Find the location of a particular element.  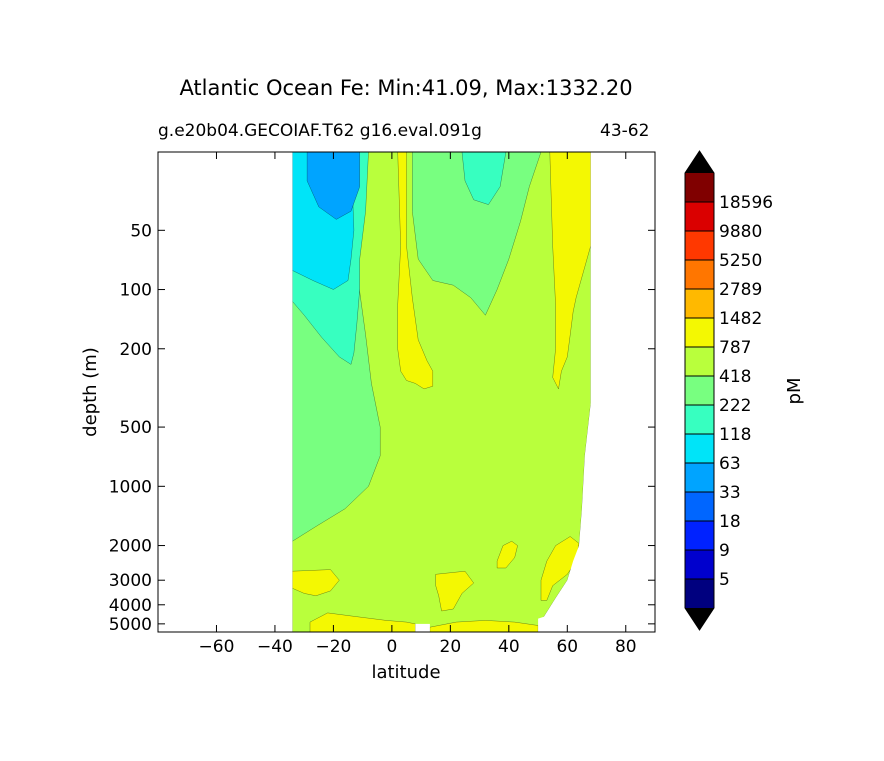

x-tick-label: 40 is located at coordinates (509, 647).